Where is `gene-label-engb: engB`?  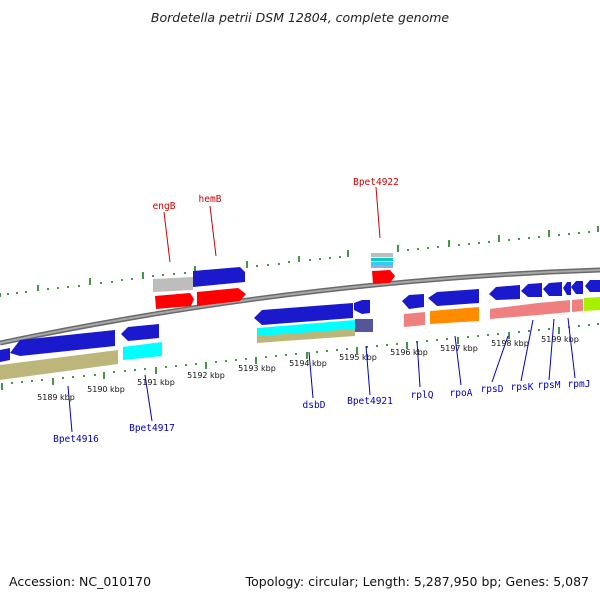
gene-label-engb: engB is located at coordinates (164, 206).